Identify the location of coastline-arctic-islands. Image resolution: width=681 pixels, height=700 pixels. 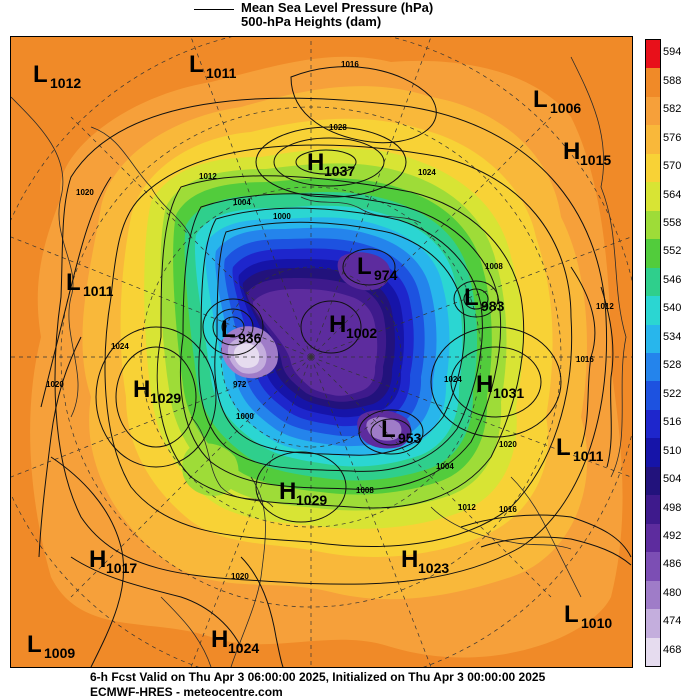
(361, 210).